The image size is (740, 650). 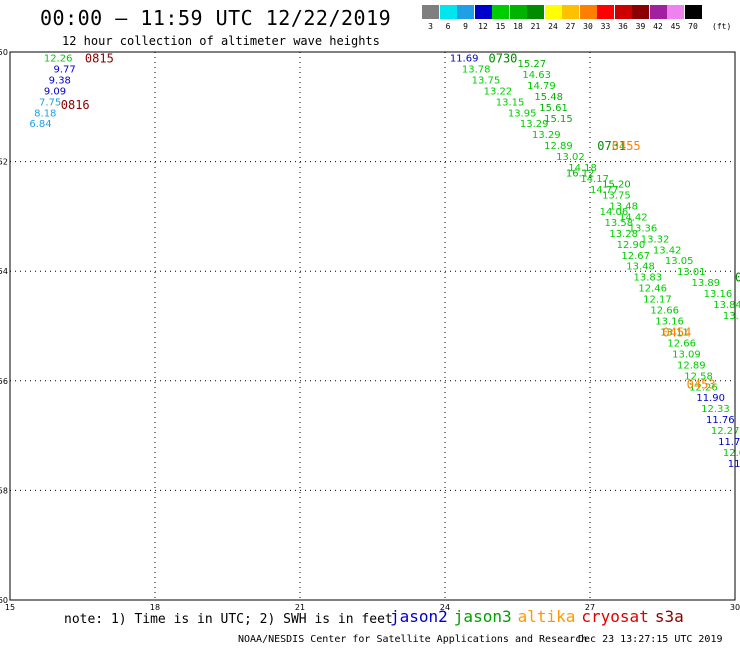 What do you see at coordinates (522, 113) in the screenshot?
I see `wave-height-reading: 13.95` at bounding box center [522, 113].